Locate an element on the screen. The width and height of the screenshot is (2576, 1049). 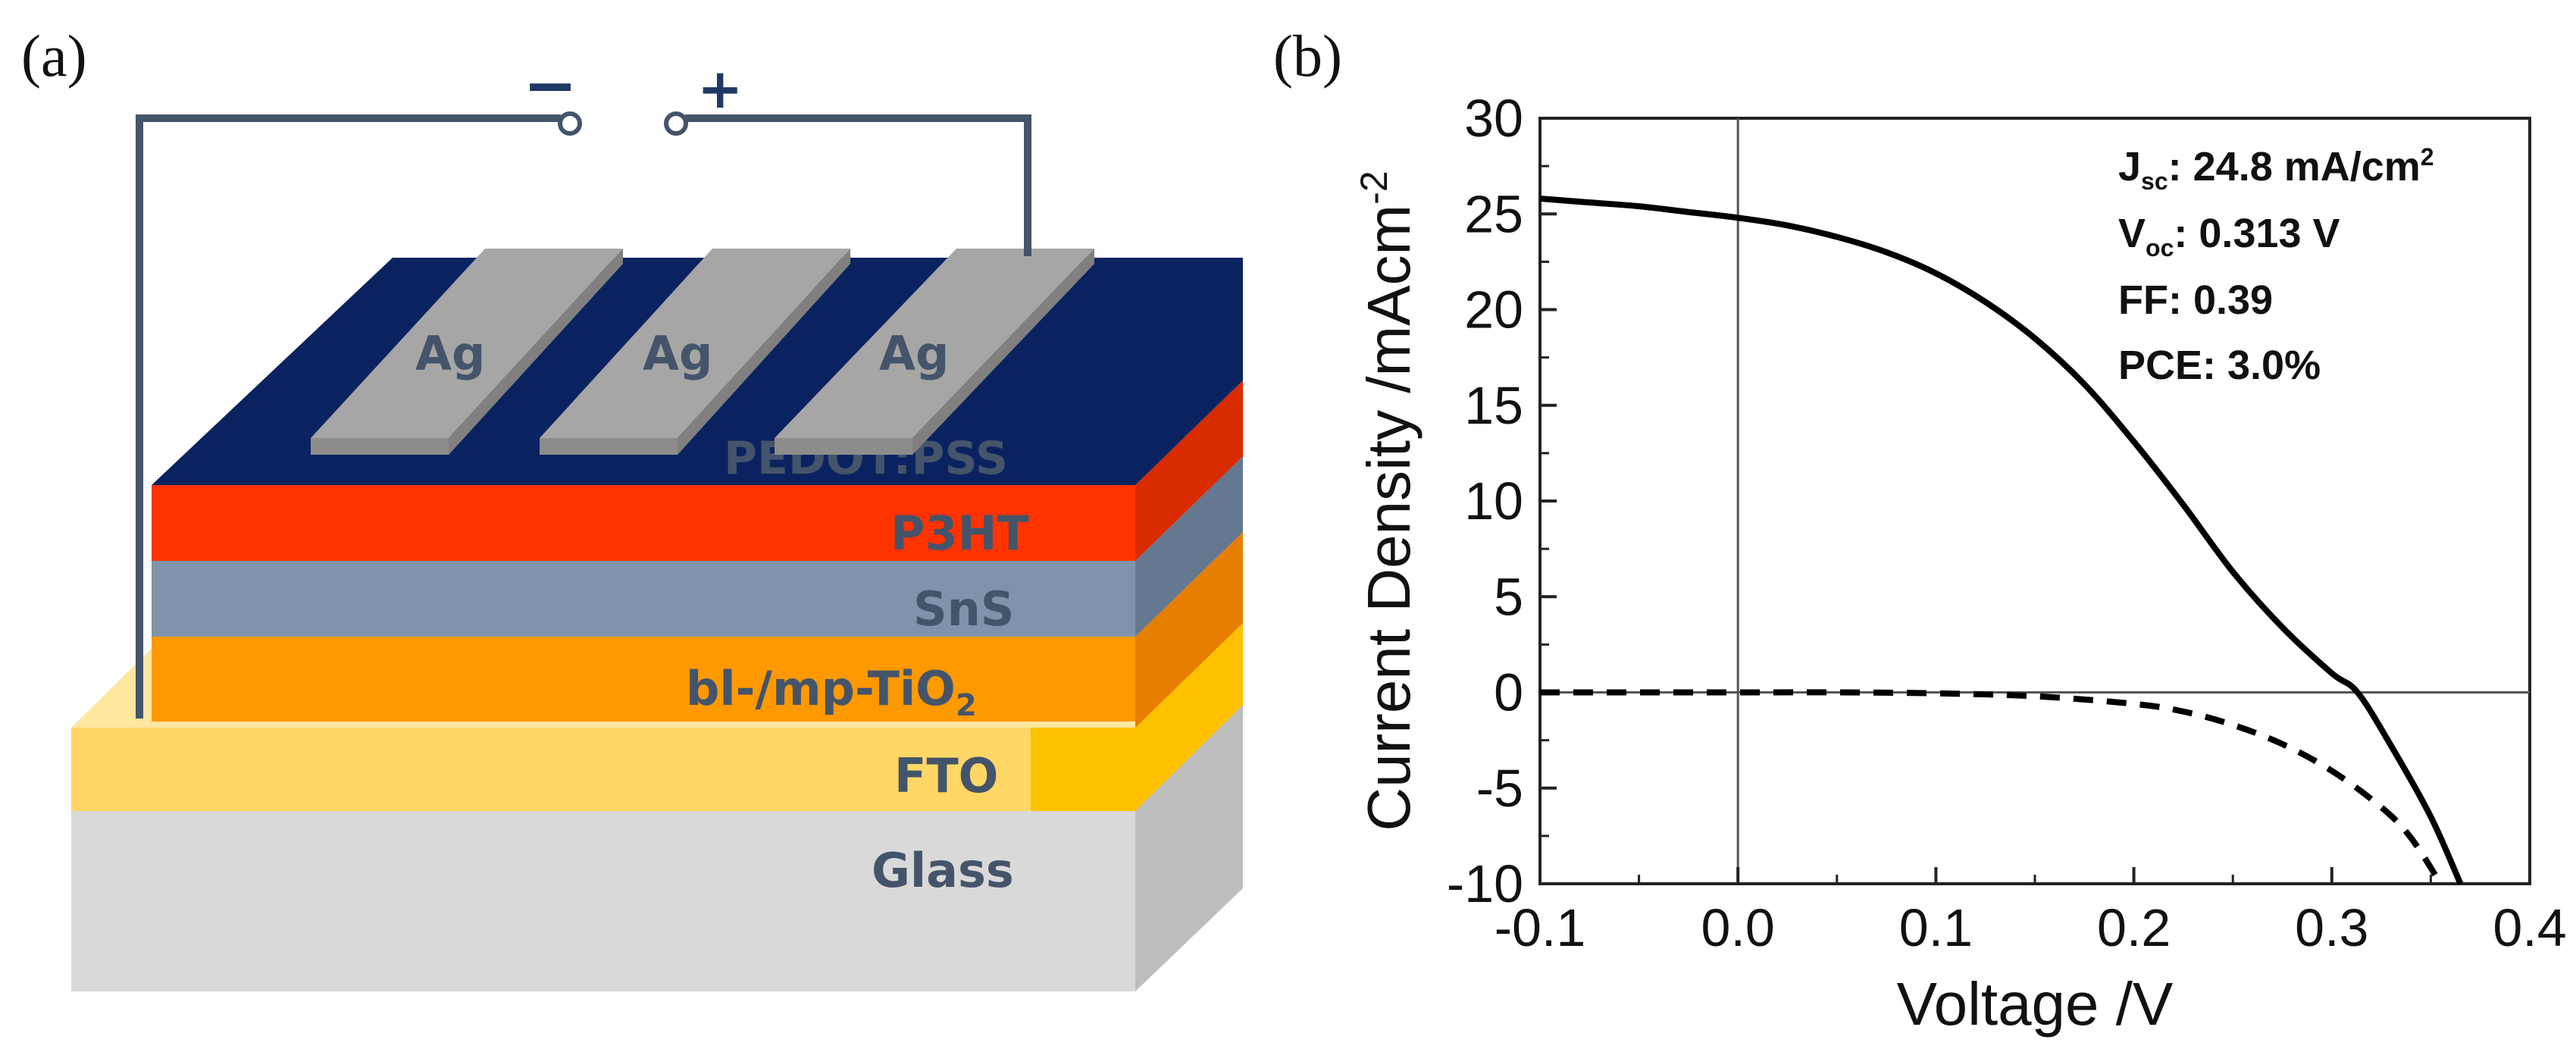
ag-electrode-3-top is located at coordinates (935, 343).